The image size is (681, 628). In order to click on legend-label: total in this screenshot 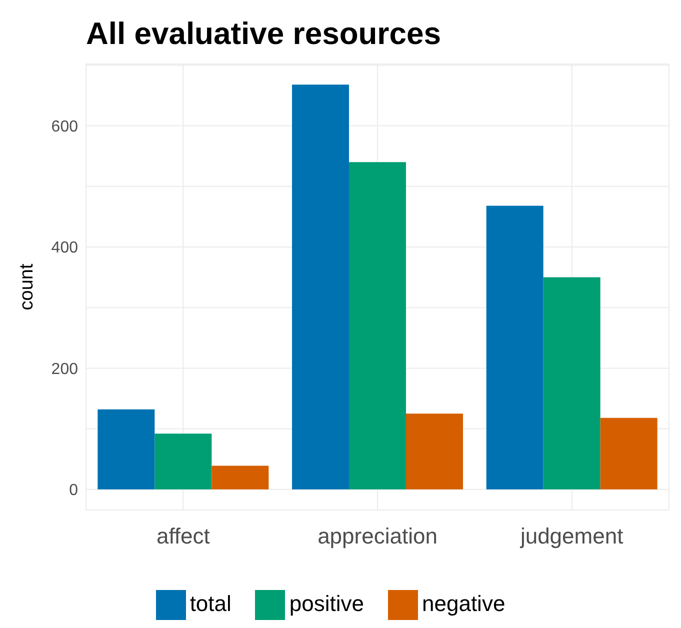, I will do `click(211, 603)`.